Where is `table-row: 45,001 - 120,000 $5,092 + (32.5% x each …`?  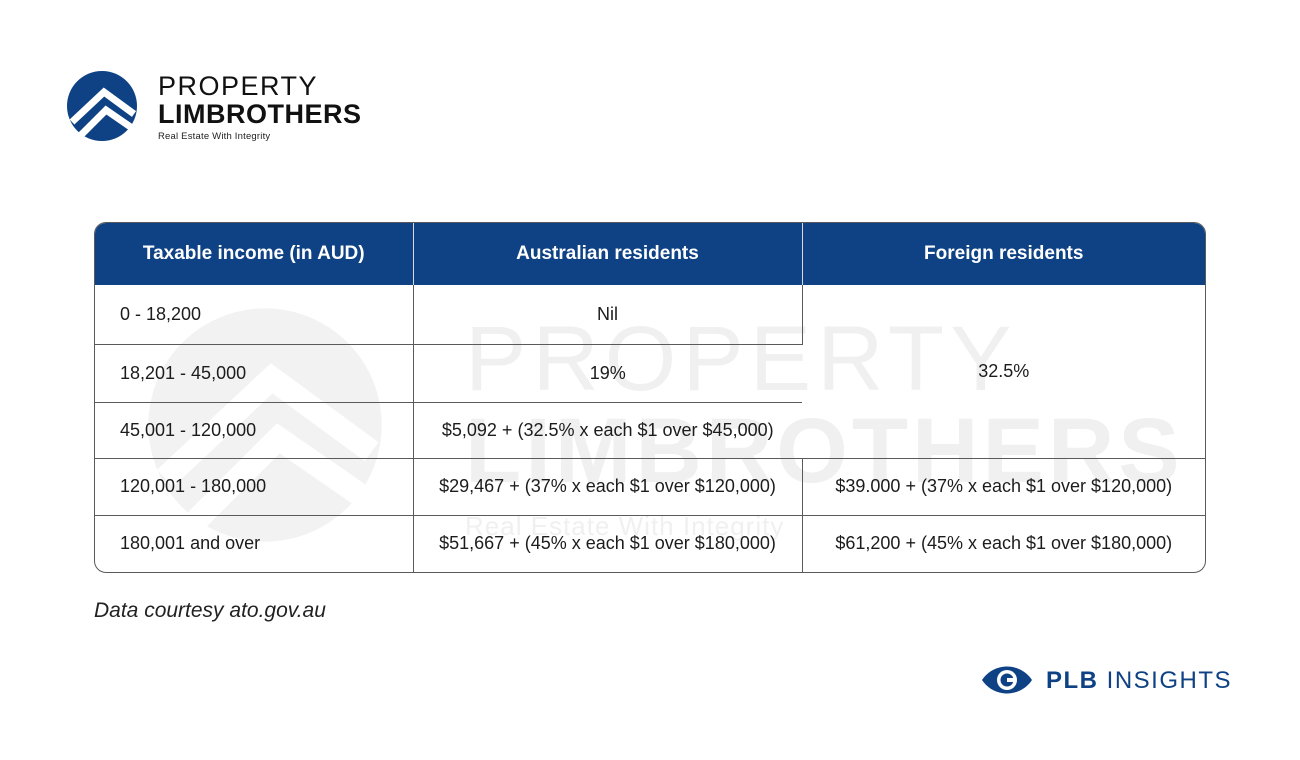 table-row: 45,001 - 120,000 $5,092 + (32.5% x each … is located at coordinates (650, 430).